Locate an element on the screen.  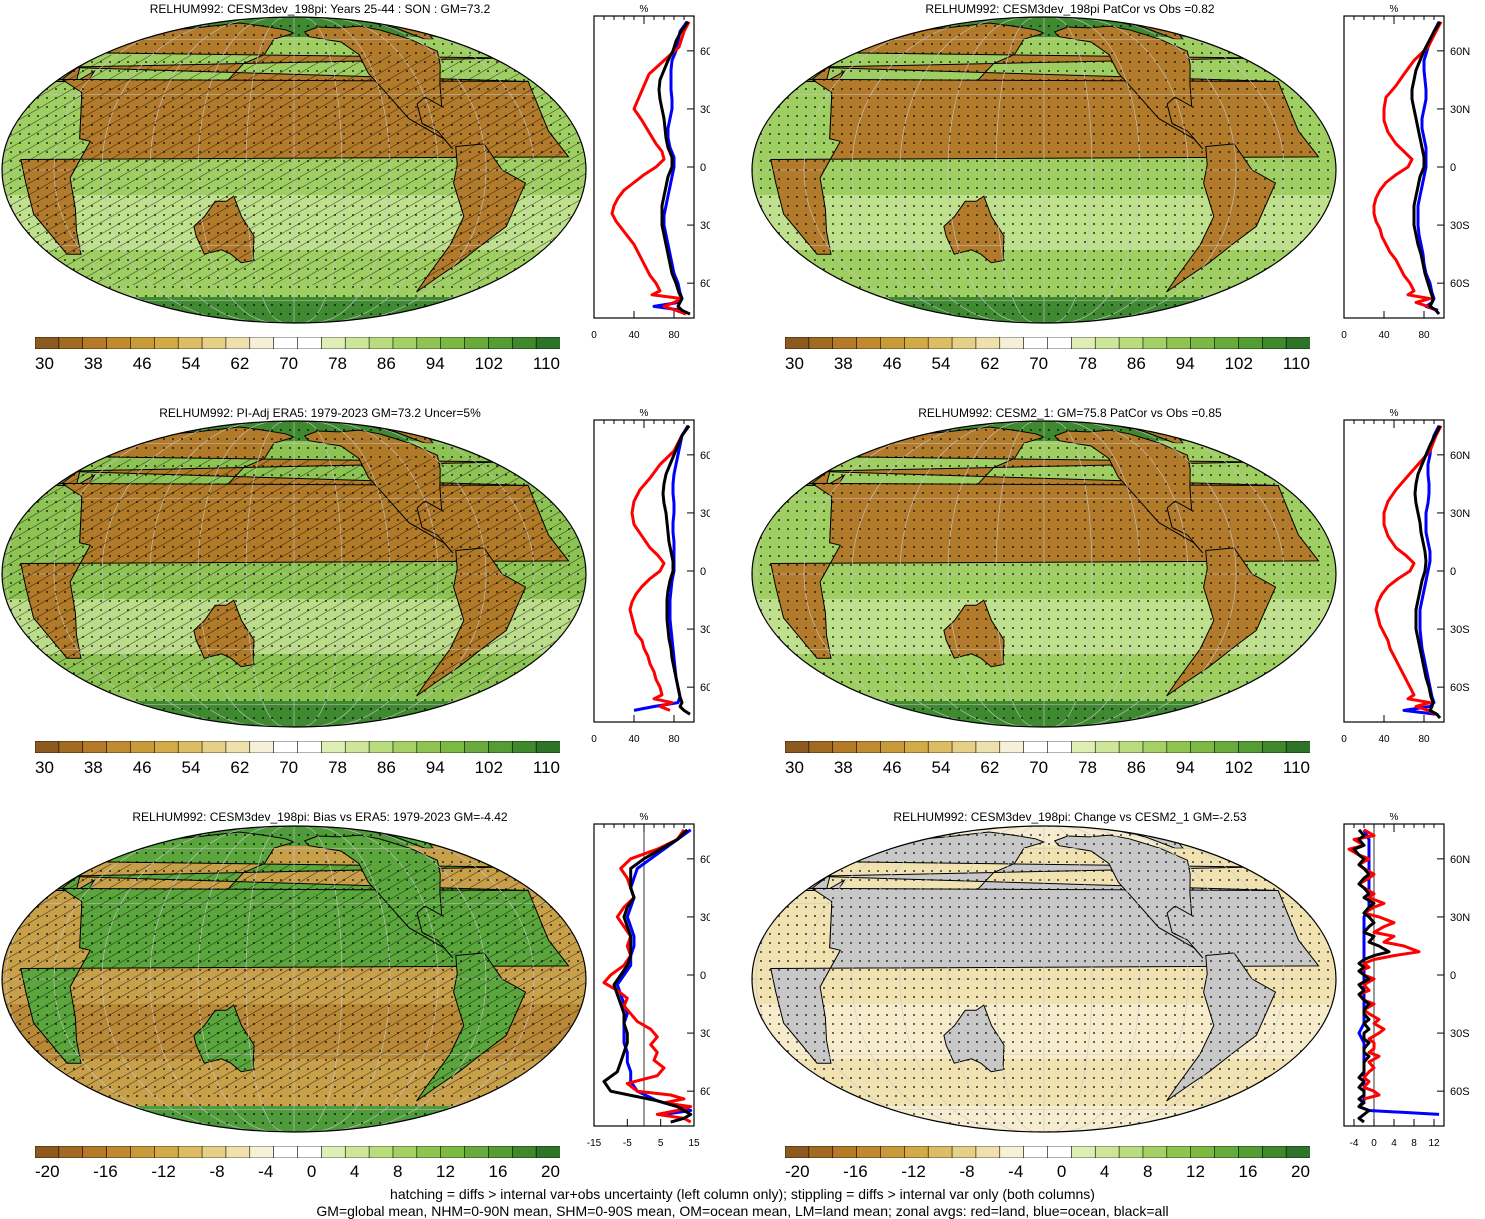
hatching-overlay is located at coordinates (294, 574).